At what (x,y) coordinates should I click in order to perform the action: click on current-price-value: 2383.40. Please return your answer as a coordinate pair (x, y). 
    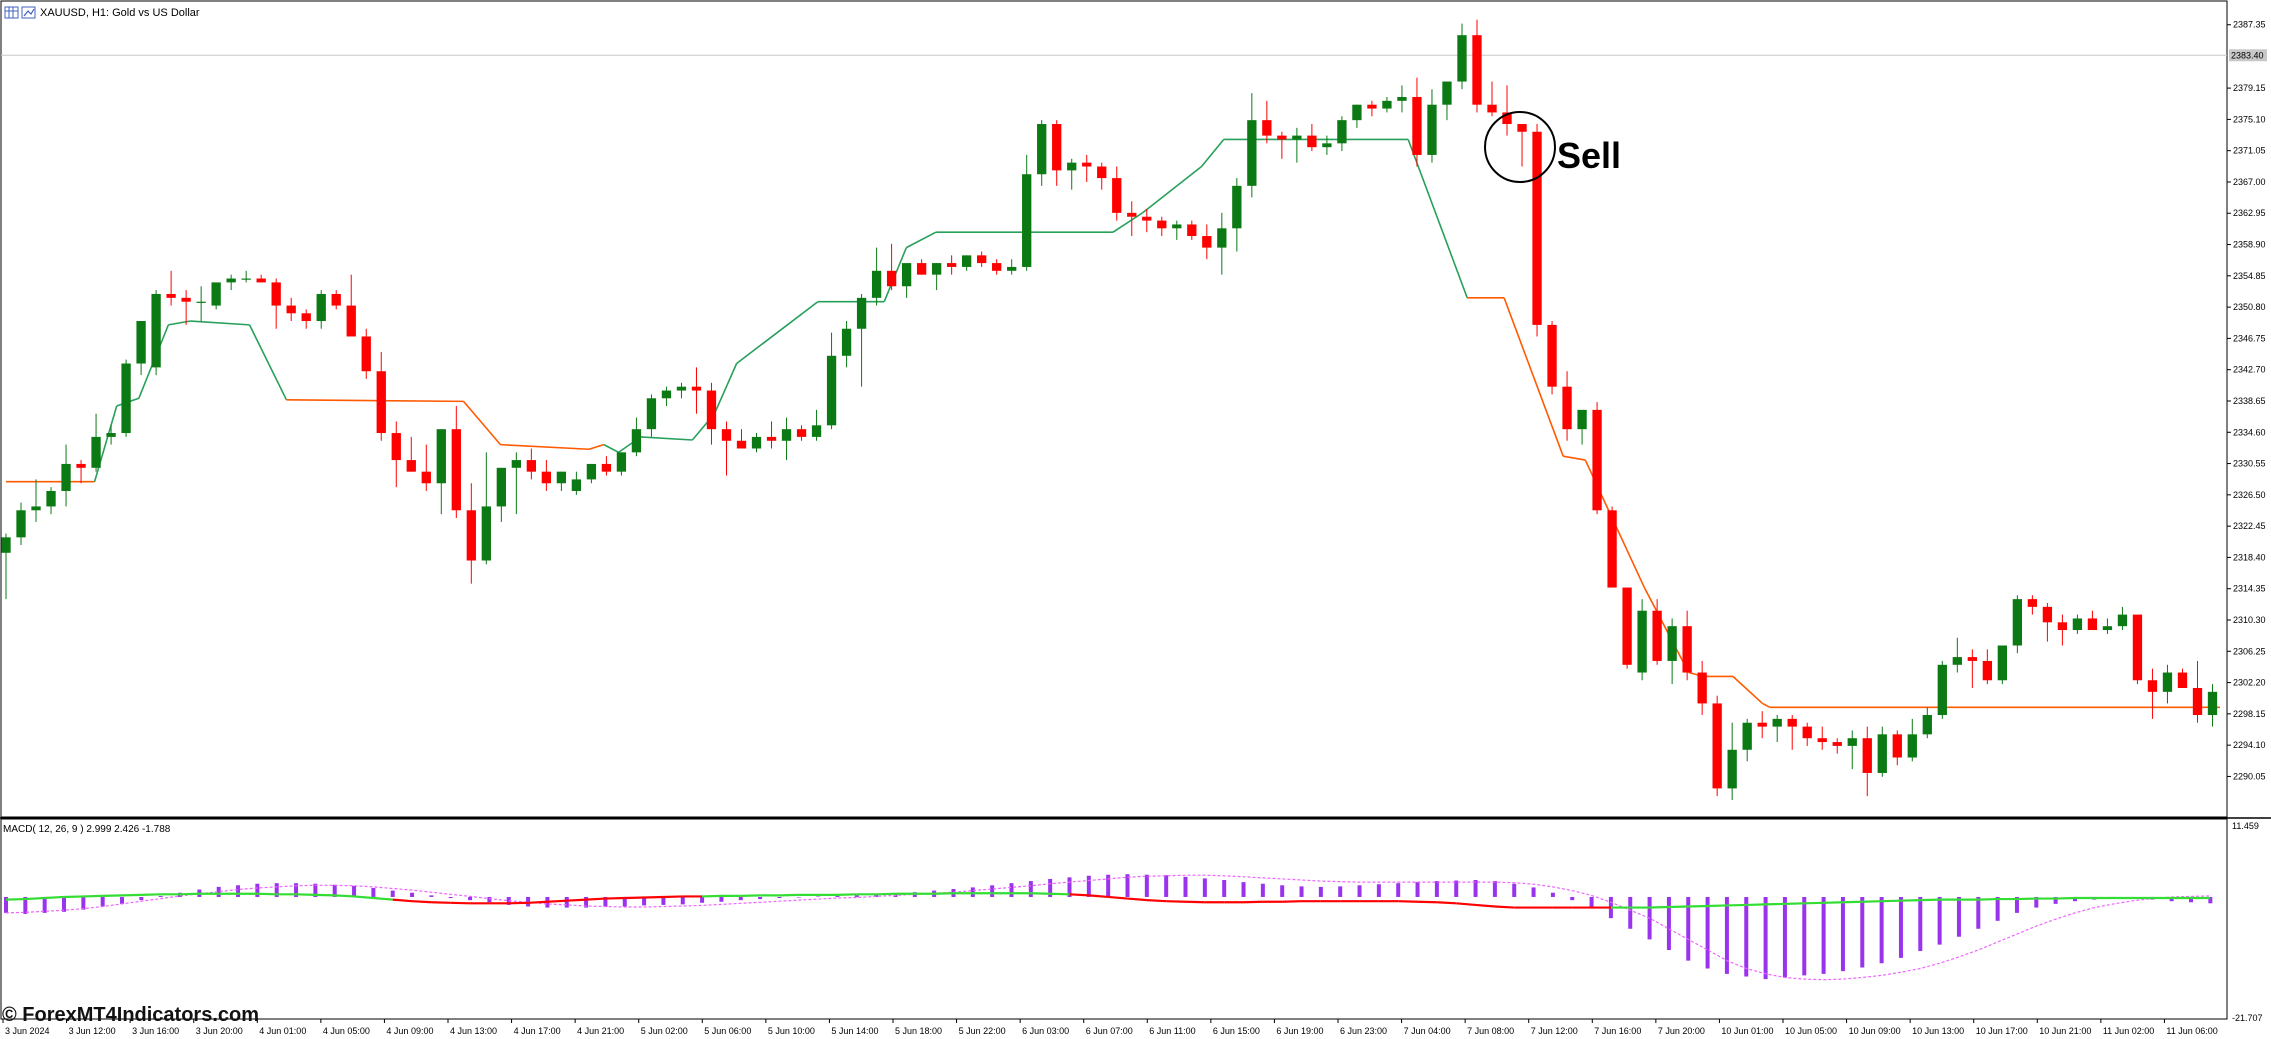
    Looking at the image, I should click on (2247, 55).